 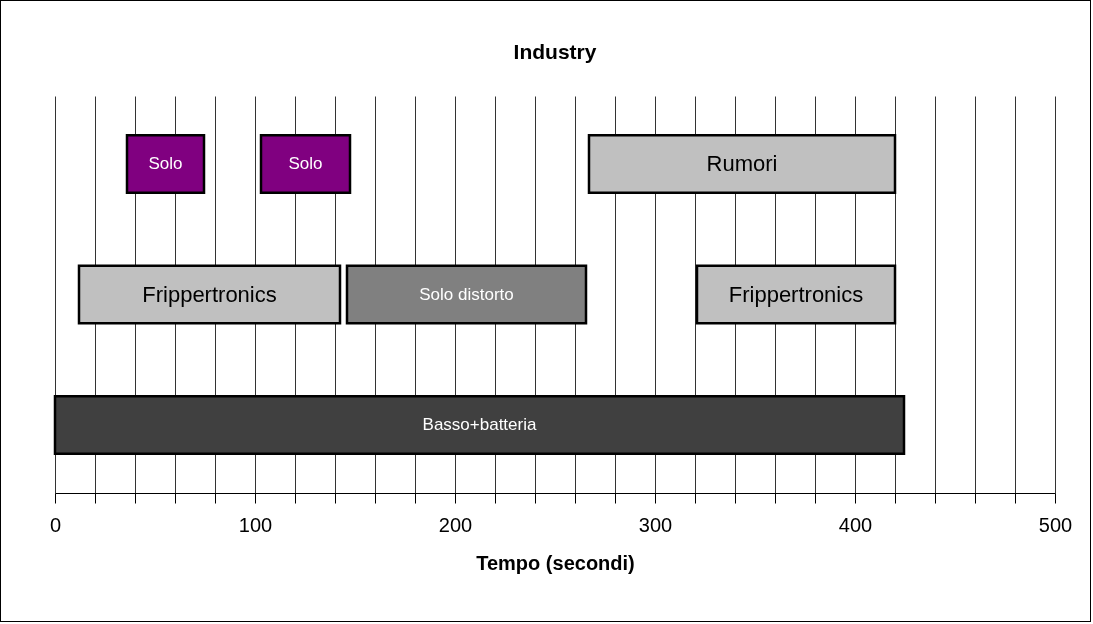 What do you see at coordinates (1055, 524) in the screenshot?
I see `x-tick-label: 500` at bounding box center [1055, 524].